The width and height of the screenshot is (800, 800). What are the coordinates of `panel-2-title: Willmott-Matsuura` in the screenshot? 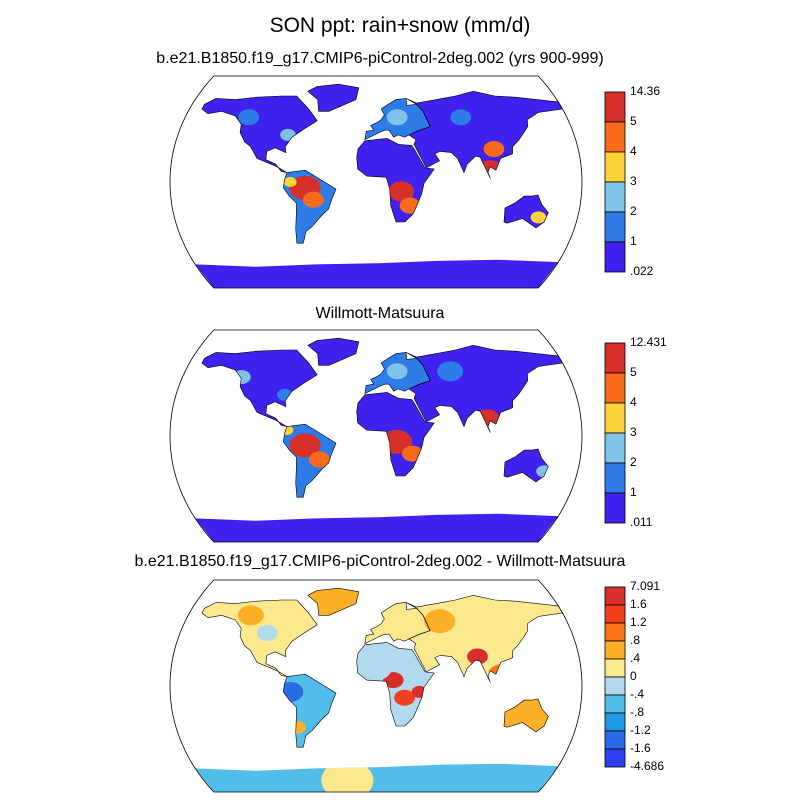 It's located at (380, 313).